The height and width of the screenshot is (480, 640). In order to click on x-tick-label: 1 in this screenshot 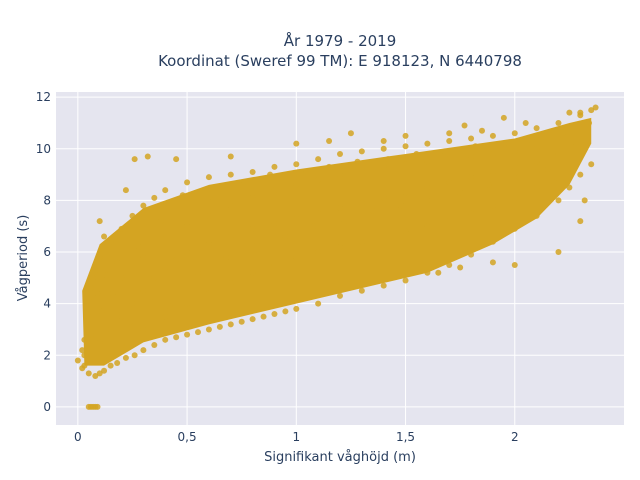, I will do `click(296, 437)`.